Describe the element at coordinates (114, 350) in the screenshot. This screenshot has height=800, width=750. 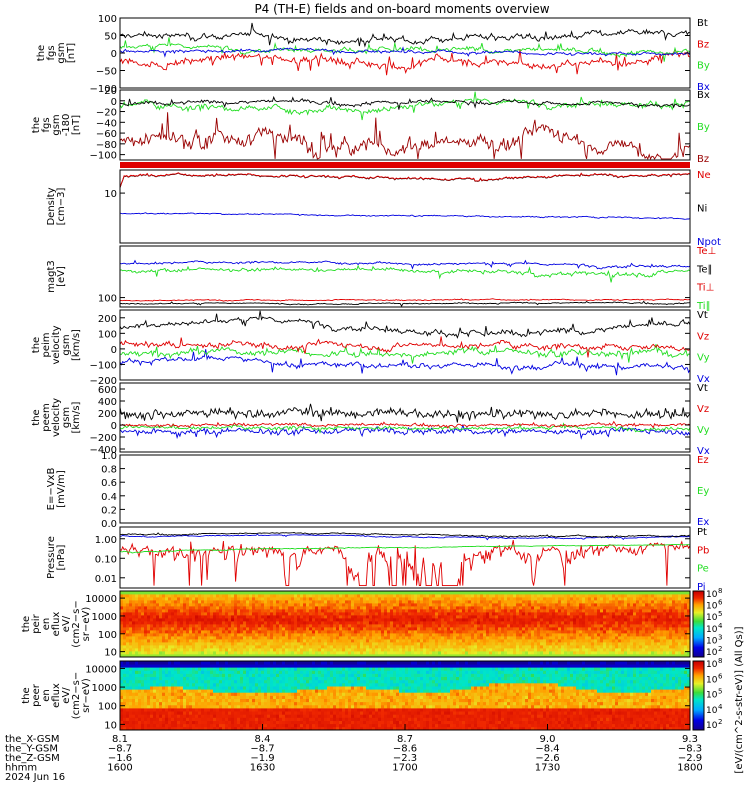
I see `y-tick-label: 0` at that location.